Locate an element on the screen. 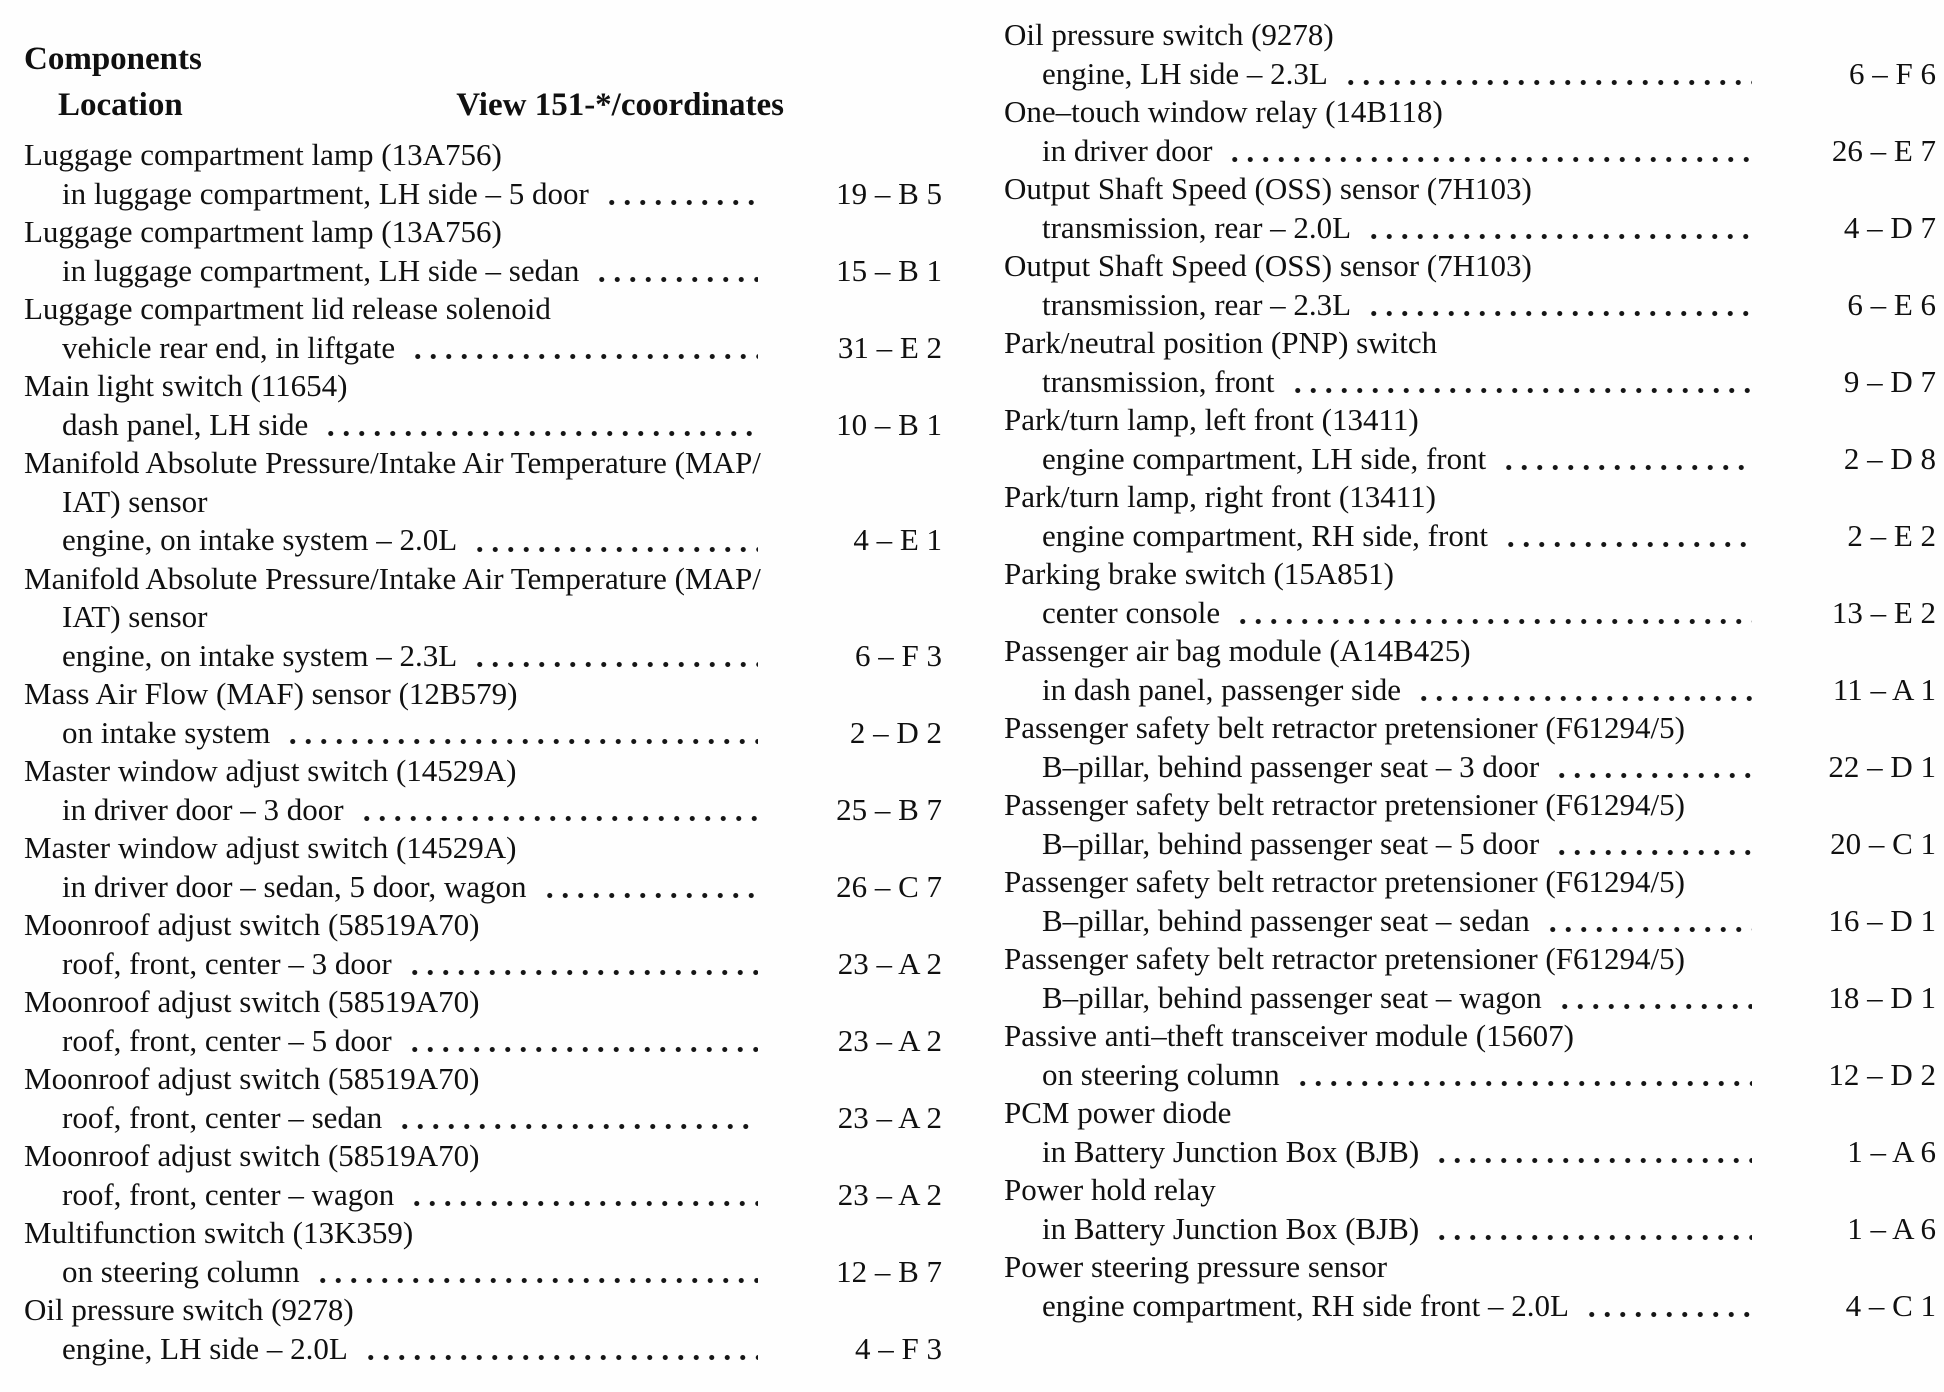 This screenshot has height=1392, width=1944. component-location: B–pillar, behind passenger seat – 3 door is located at coordinates (1291, 766).